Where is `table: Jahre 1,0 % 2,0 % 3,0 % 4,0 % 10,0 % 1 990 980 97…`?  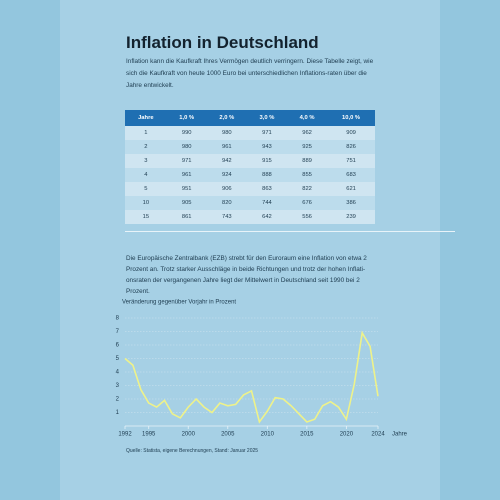
table: Jahre 1,0 % 2,0 % 3,0 % 4,0 % 10,0 % 1 990 980 97… is located at coordinates (250, 167).